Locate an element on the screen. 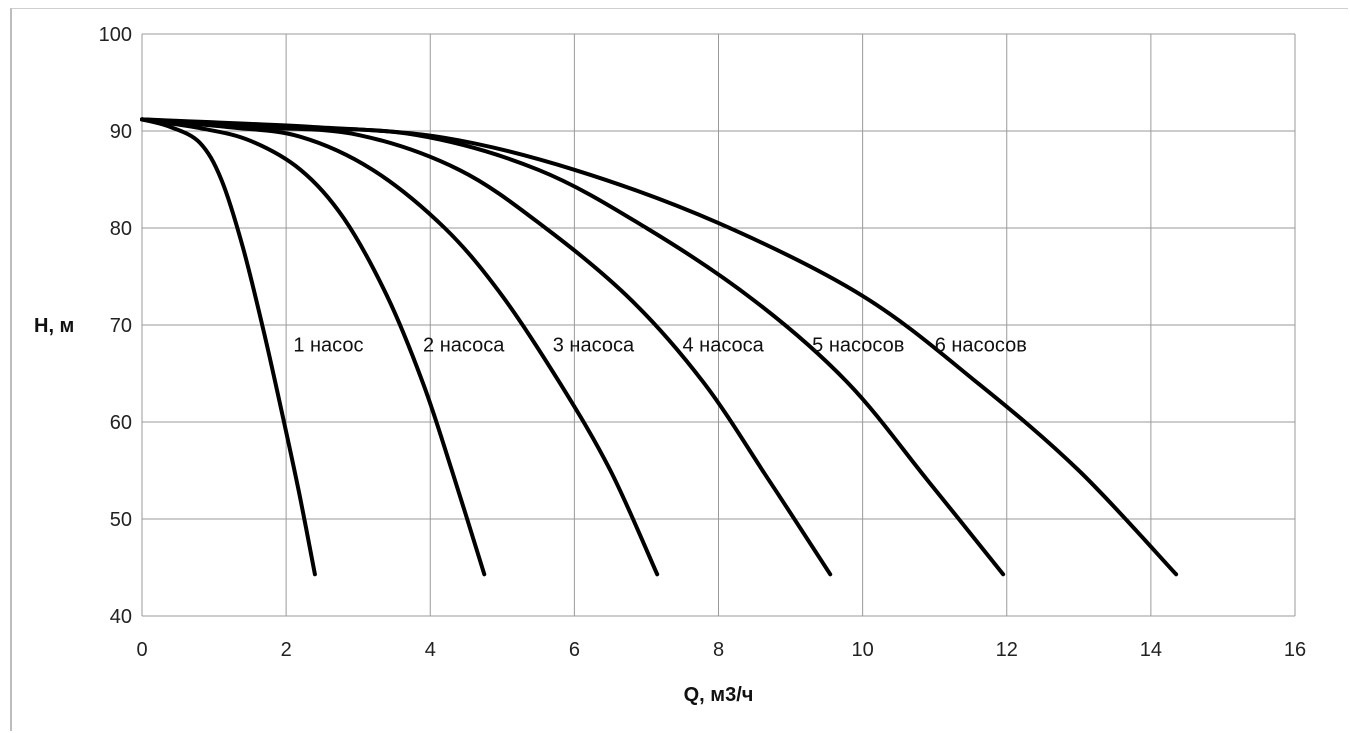 The image size is (1350, 733). y-tick-label: 60 is located at coordinates (121, 423).